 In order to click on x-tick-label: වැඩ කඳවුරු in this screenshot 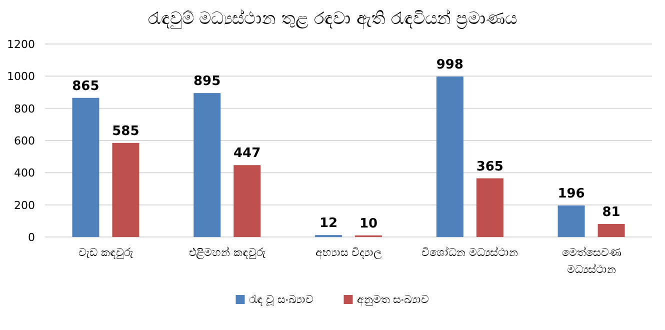, I will do `click(106, 252)`.